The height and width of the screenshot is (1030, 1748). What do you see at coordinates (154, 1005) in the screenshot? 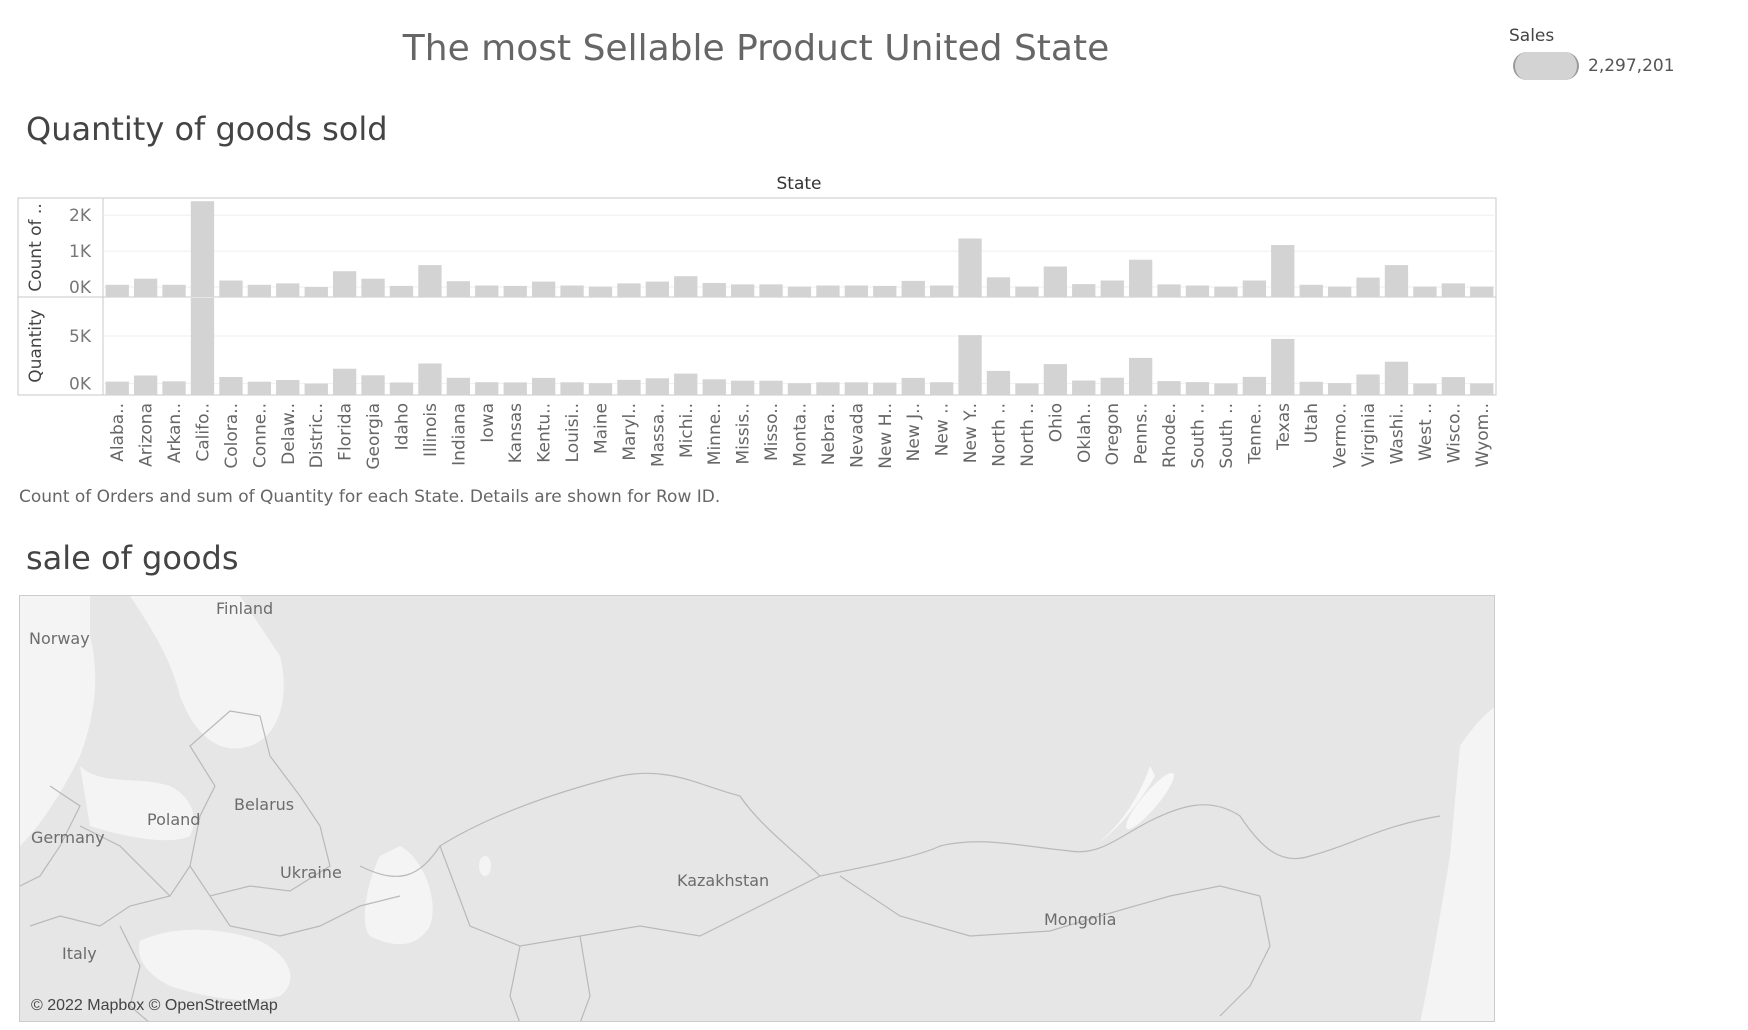
I see `map-attribution: © 2022 Mapbox © OpenStreetMap` at bounding box center [154, 1005].